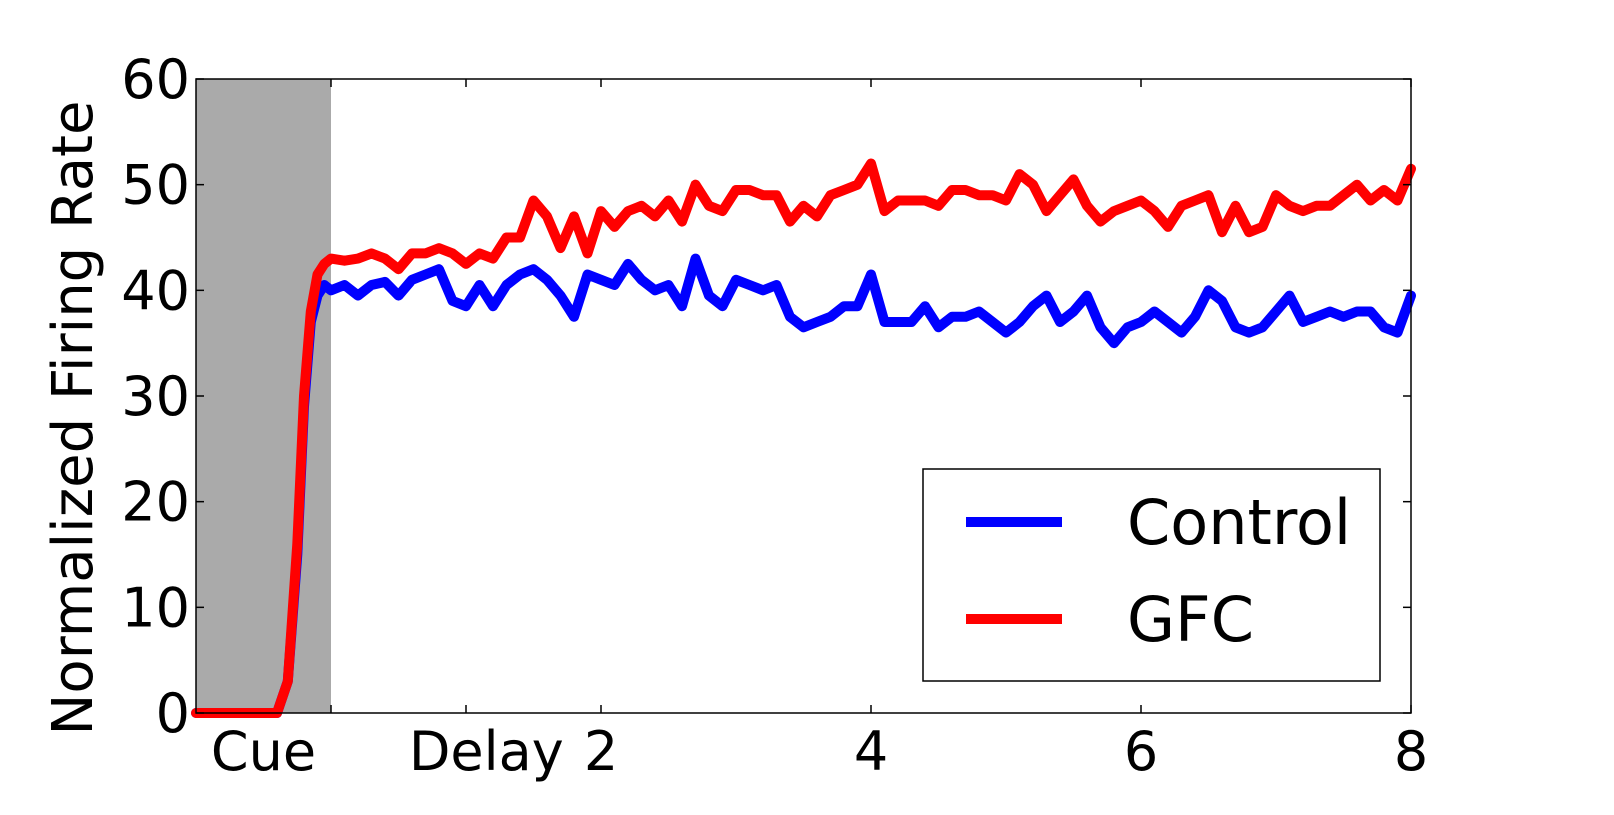  I want to click on y-tick-label: 0, so click(173, 713).